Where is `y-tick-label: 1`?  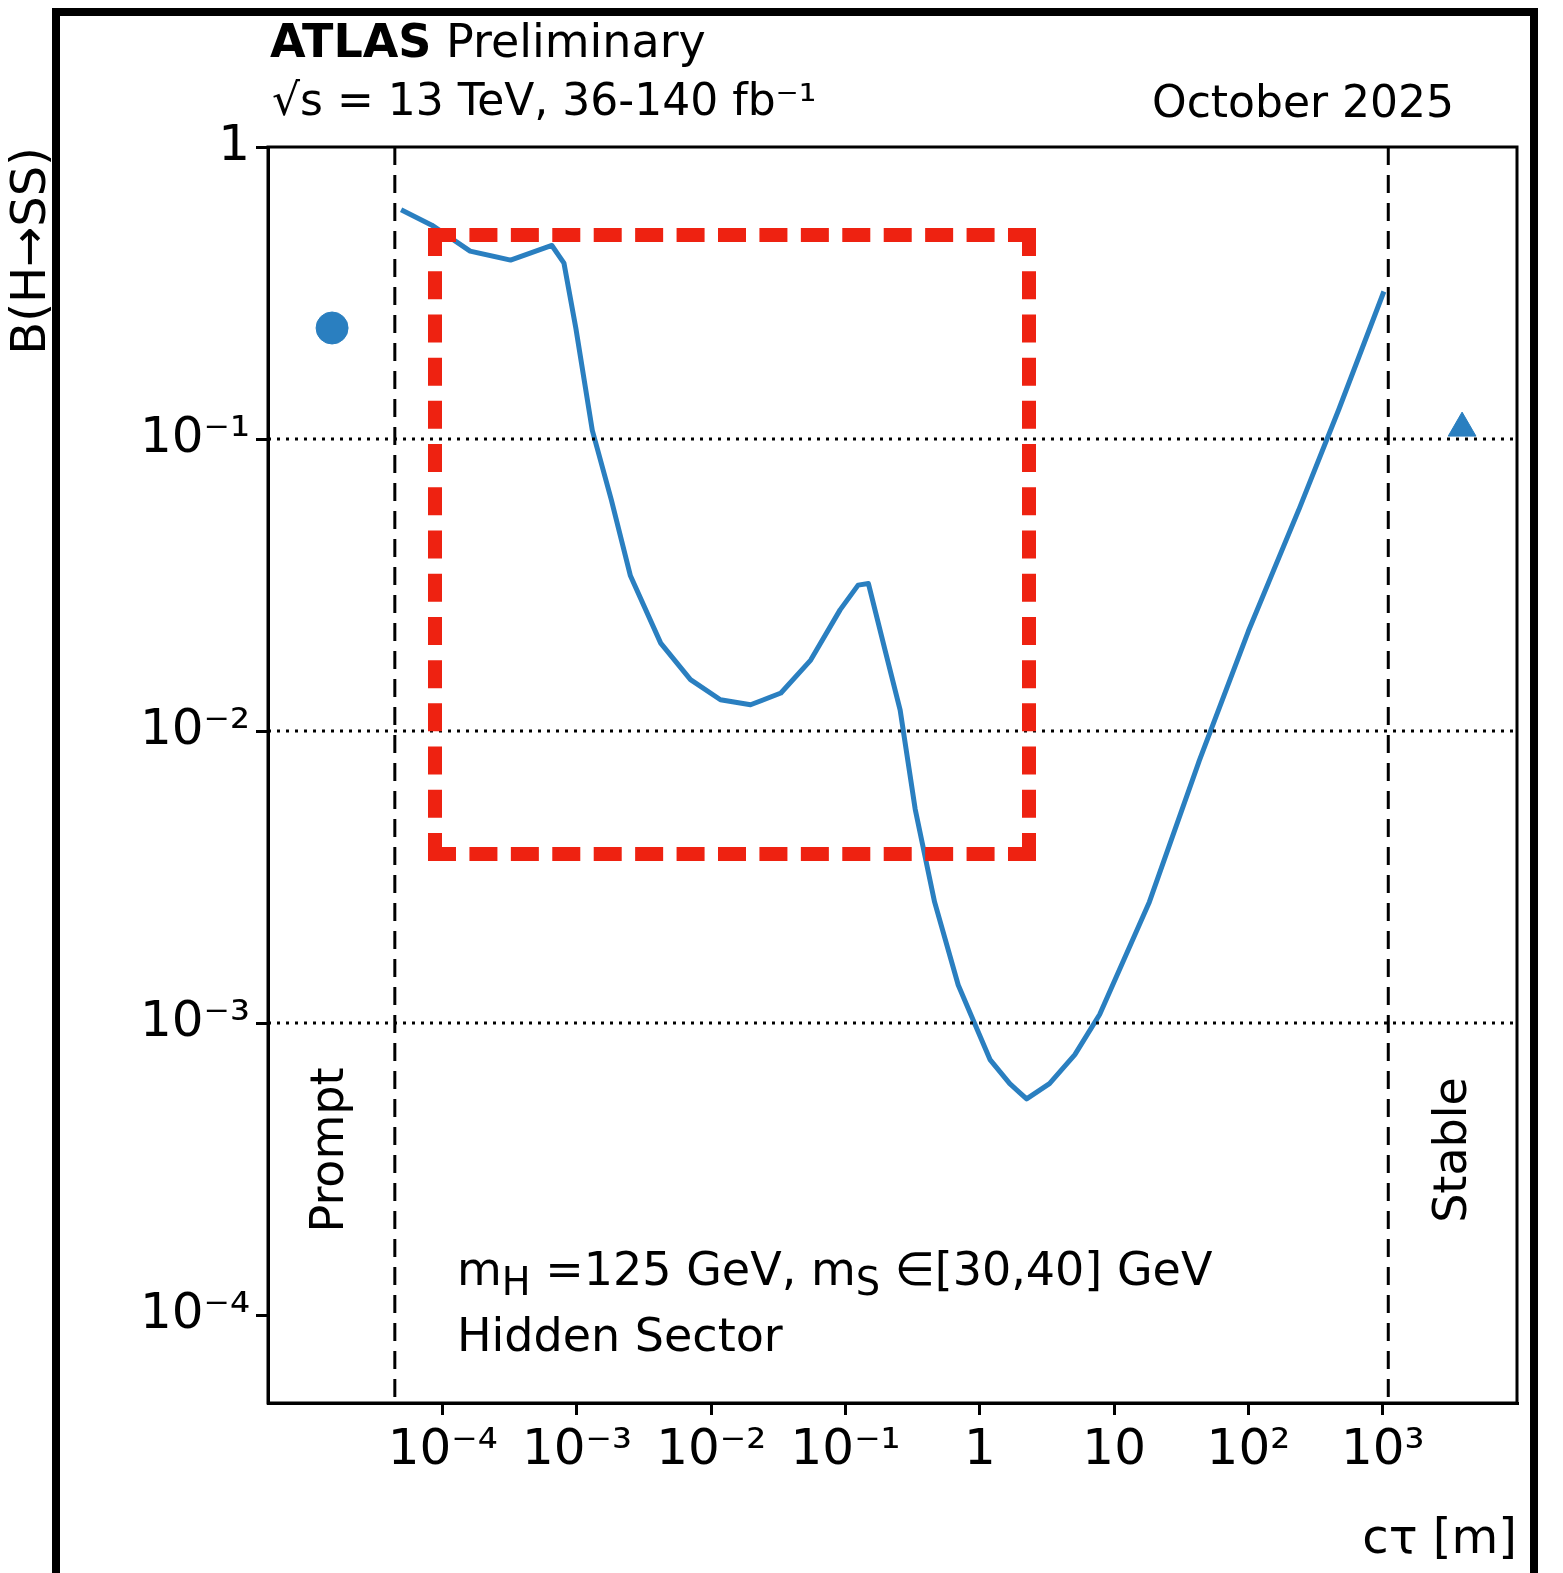 y-tick-label: 1 is located at coordinates (234, 142).